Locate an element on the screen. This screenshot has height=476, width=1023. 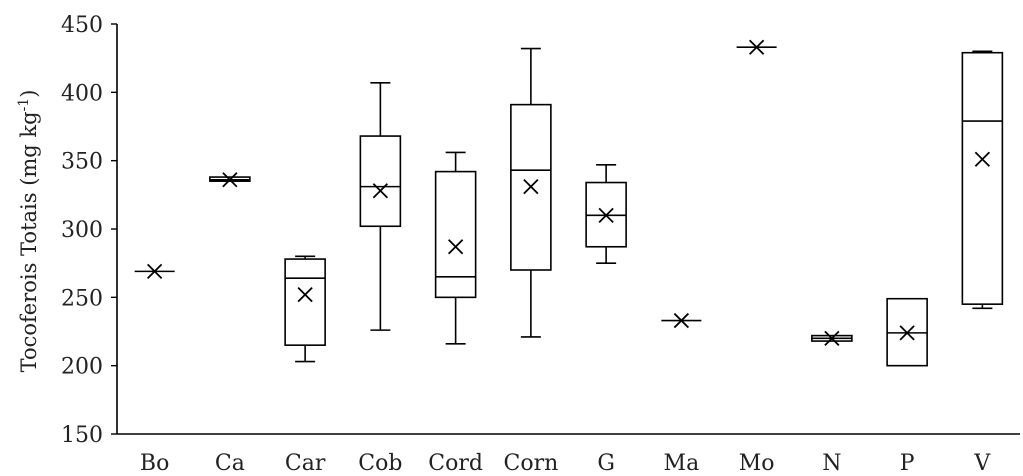
x-category-label: G is located at coordinates (606, 463).